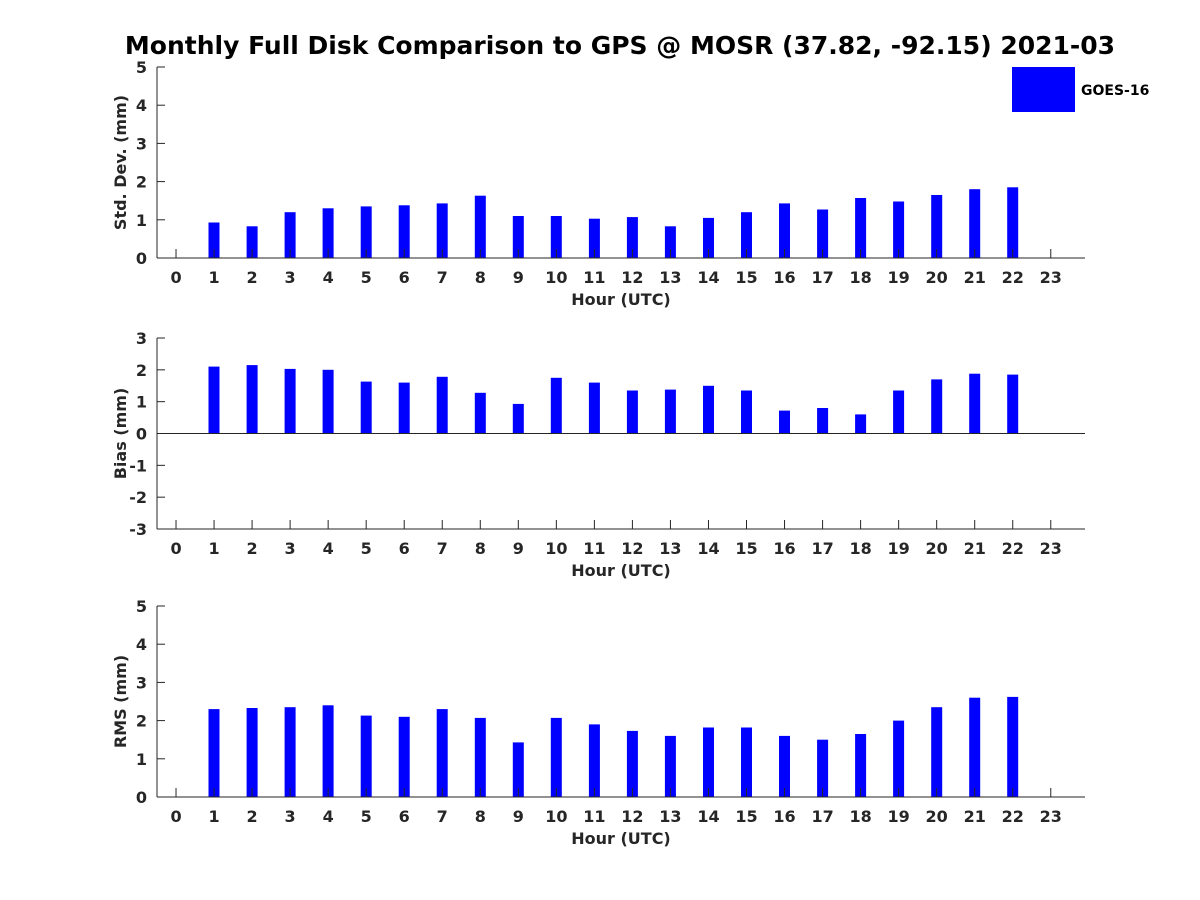 The image size is (1200, 900). Describe the element at coordinates (518, 277) in the screenshot. I see `x-tick-label-panel1-9: 9` at that location.